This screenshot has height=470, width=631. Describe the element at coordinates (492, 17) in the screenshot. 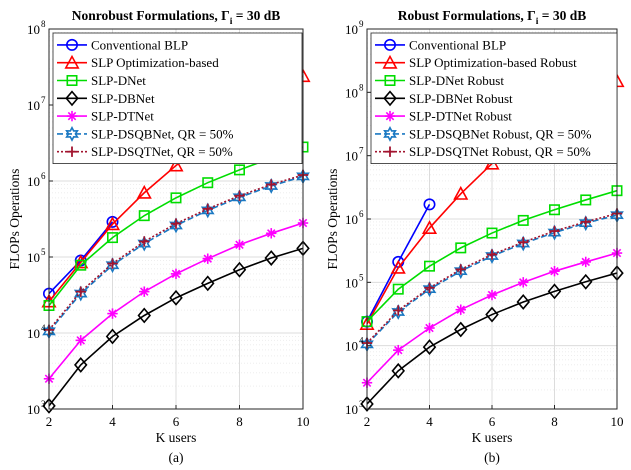

I see `chart-title: Robust Formulations, Γi = 30 dB` at that location.